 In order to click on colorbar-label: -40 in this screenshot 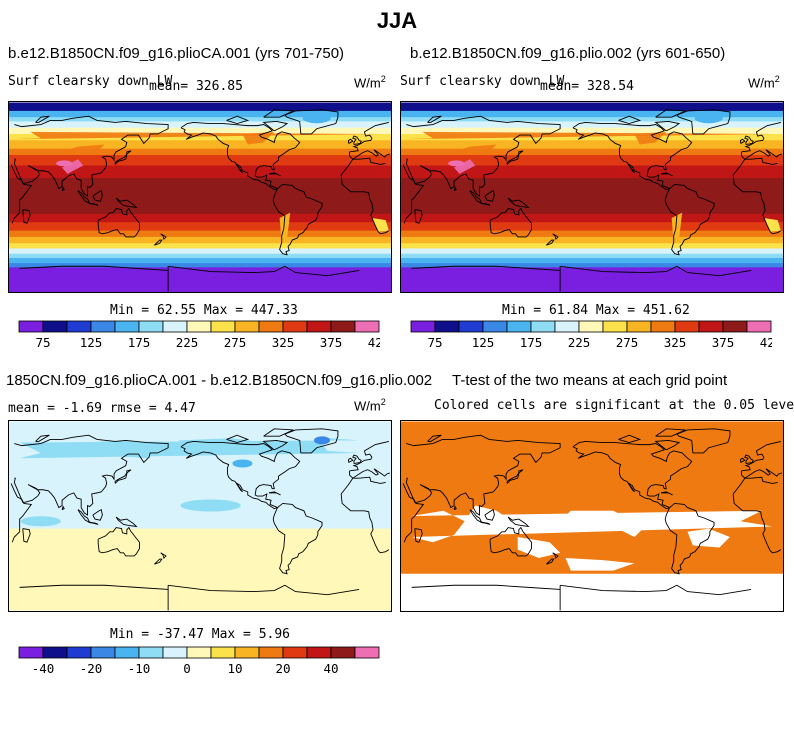, I will do `click(43, 668)`.